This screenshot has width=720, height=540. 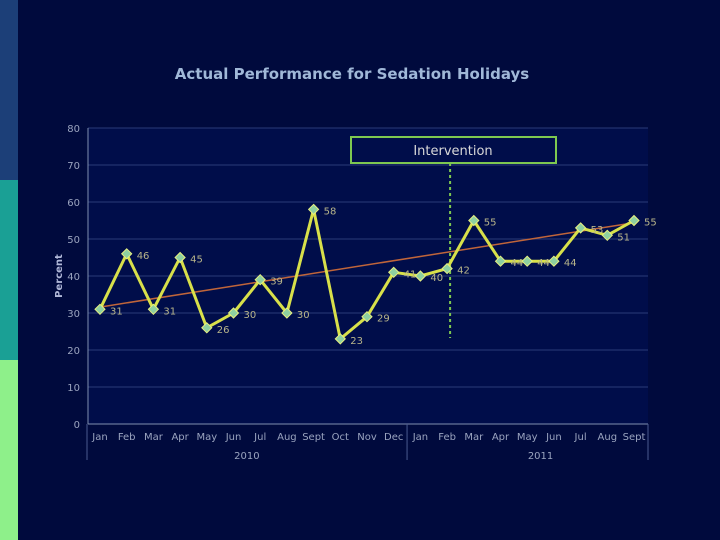 What do you see at coordinates (352, 74) in the screenshot?
I see `chart-title: Actual Performance for Sedation Holidays` at bounding box center [352, 74].